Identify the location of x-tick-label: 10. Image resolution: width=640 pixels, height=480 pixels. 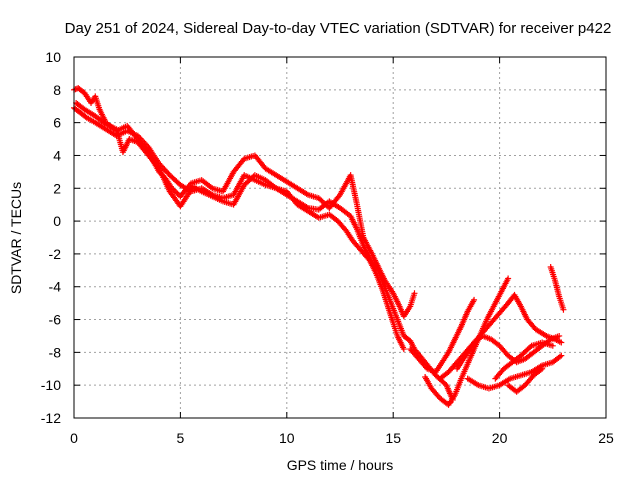
(287, 438).